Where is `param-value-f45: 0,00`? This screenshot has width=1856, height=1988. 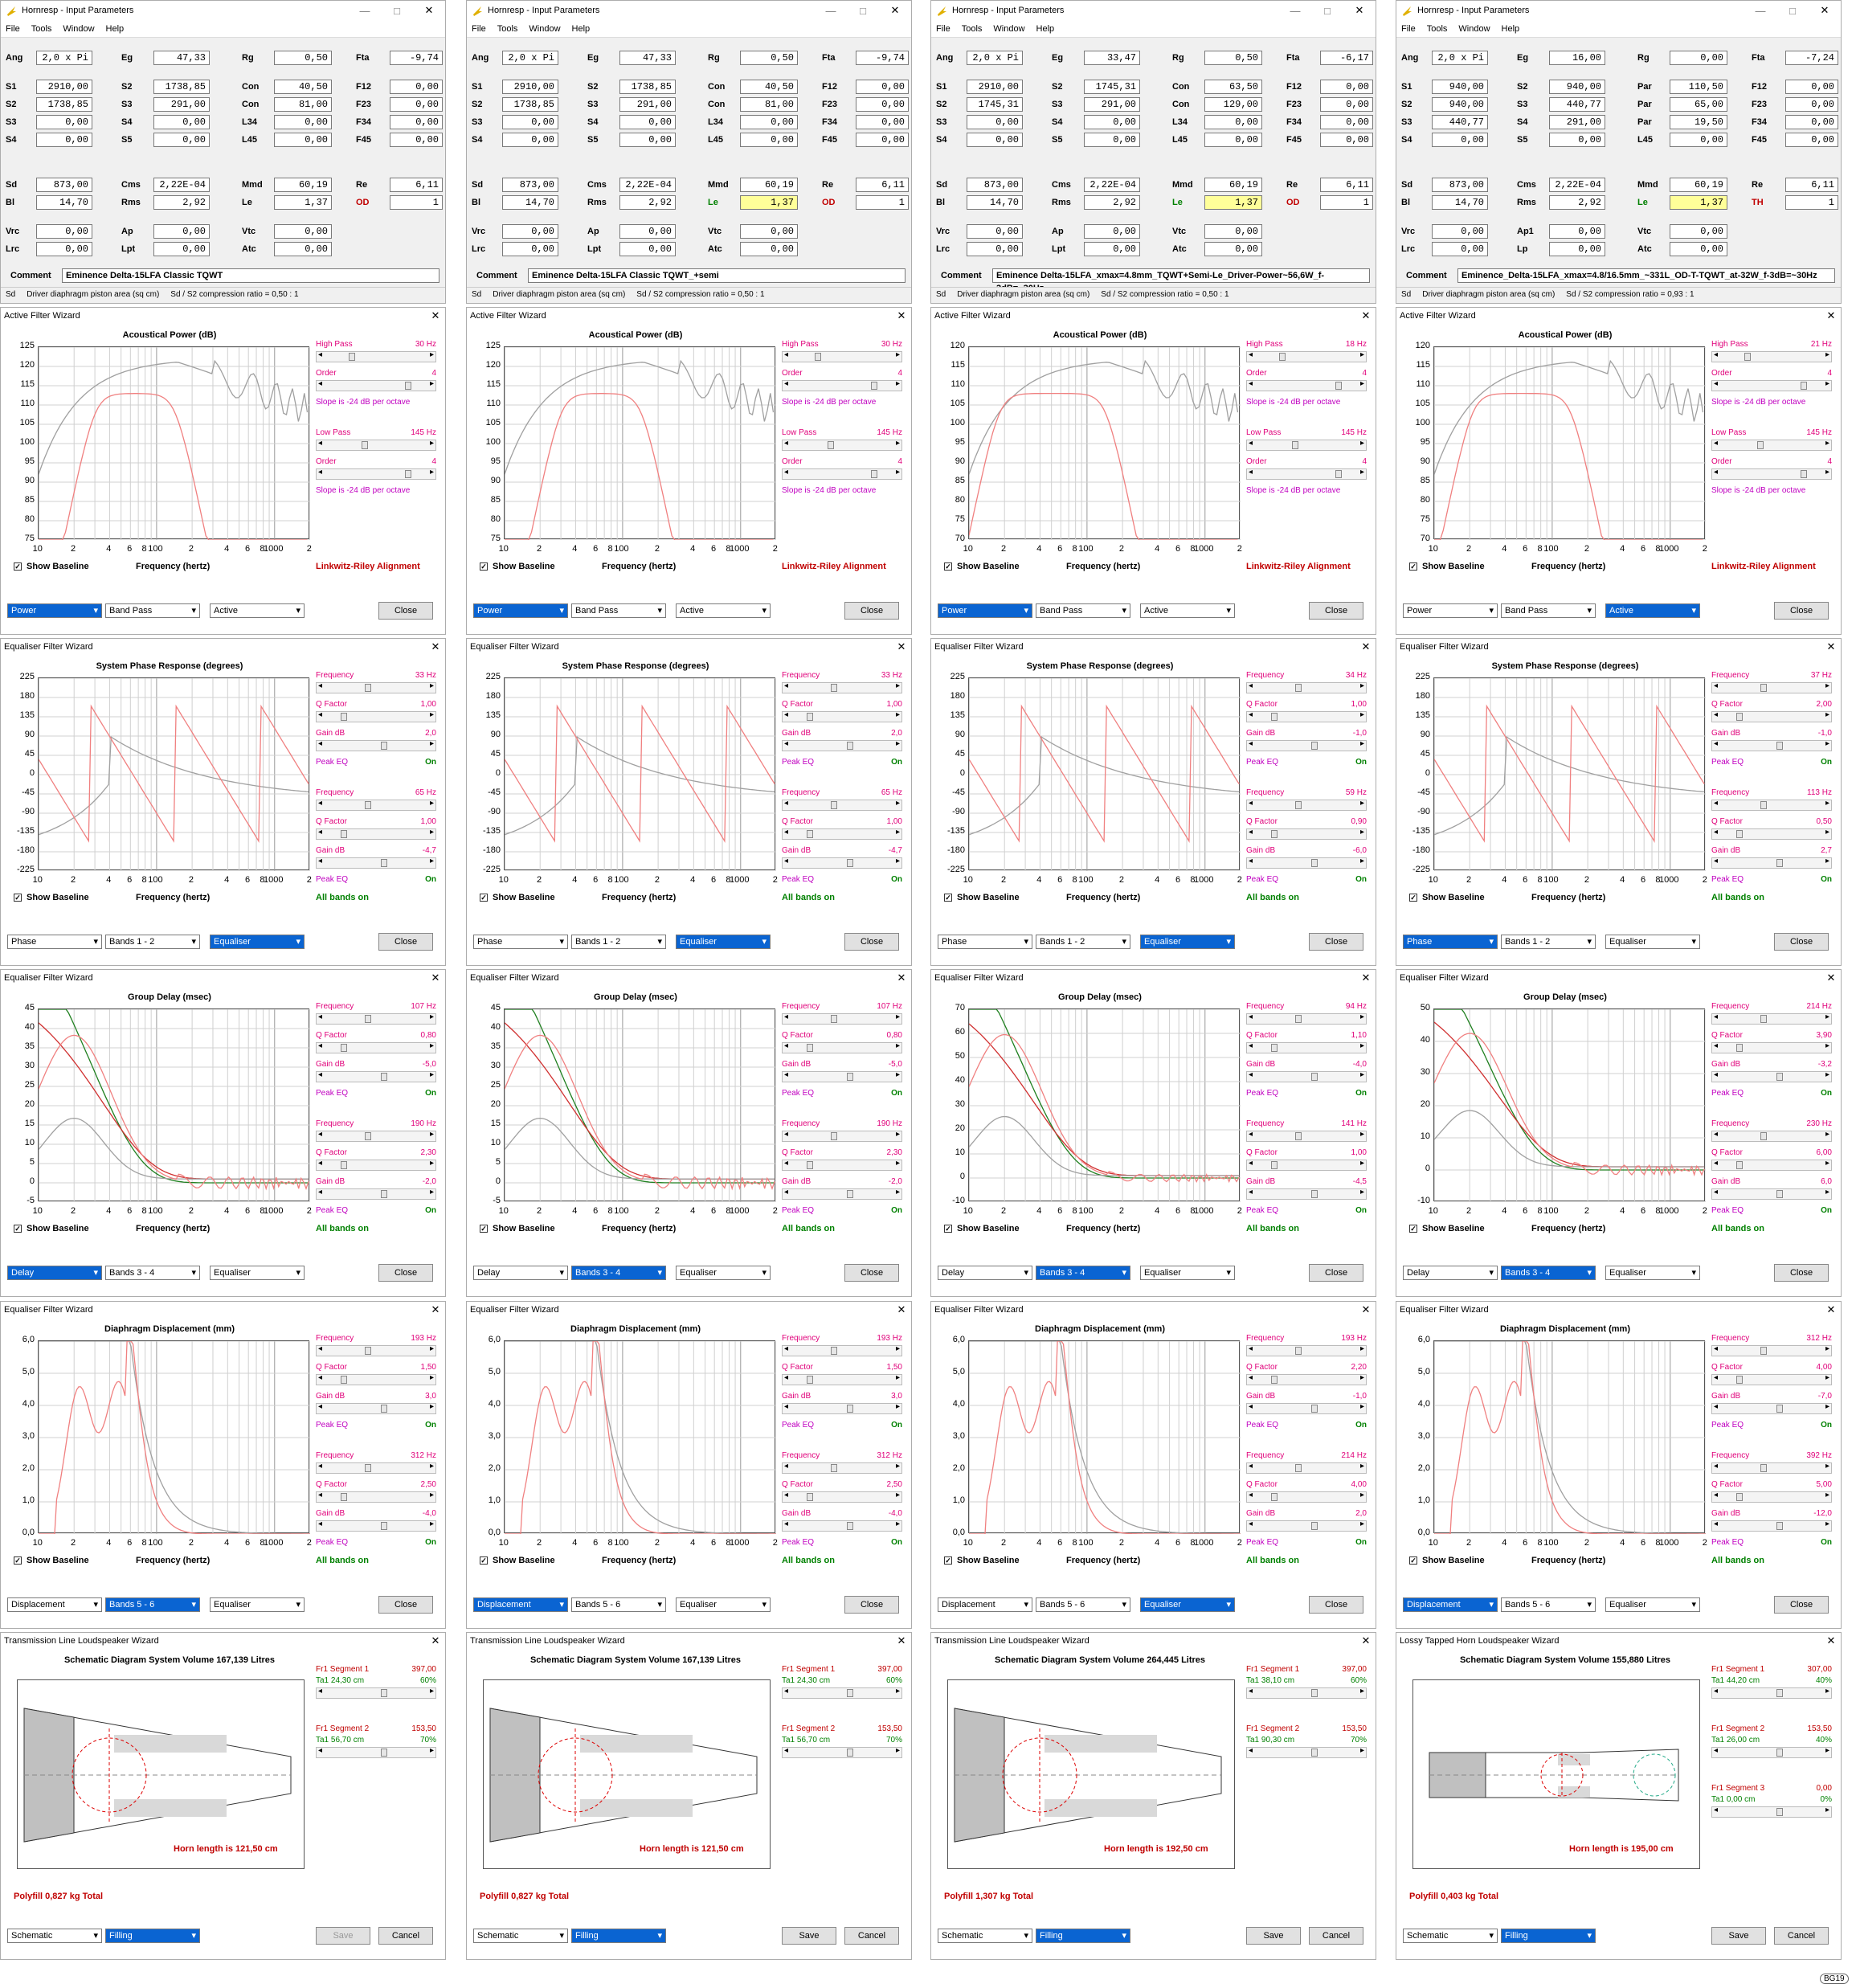 param-value-f45: 0,00 is located at coordinates (882, 140).